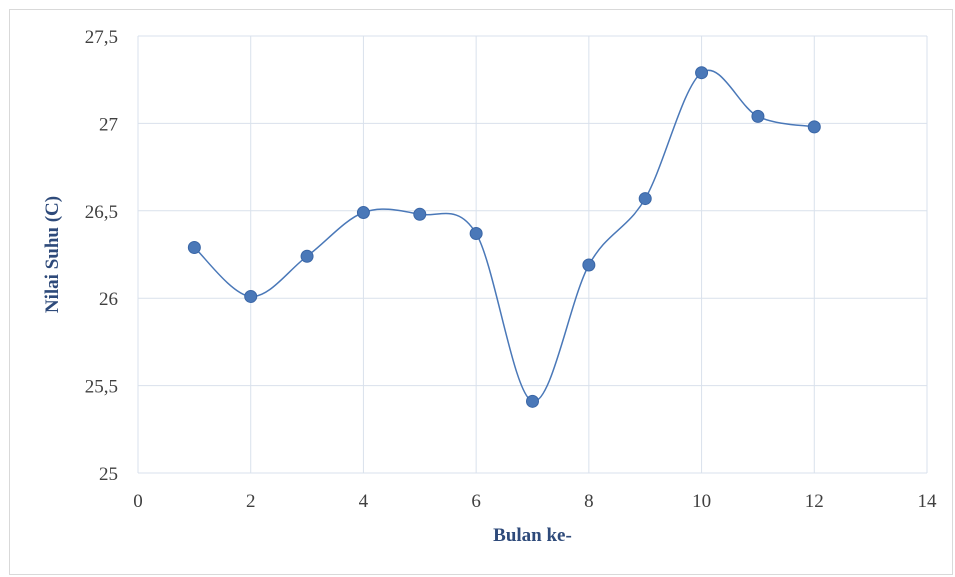  Describe the element at coordinates (535, 501) in the screenshot. I see `x-tick-labels: 0 2 4 6 8 10 12 14` at that location.